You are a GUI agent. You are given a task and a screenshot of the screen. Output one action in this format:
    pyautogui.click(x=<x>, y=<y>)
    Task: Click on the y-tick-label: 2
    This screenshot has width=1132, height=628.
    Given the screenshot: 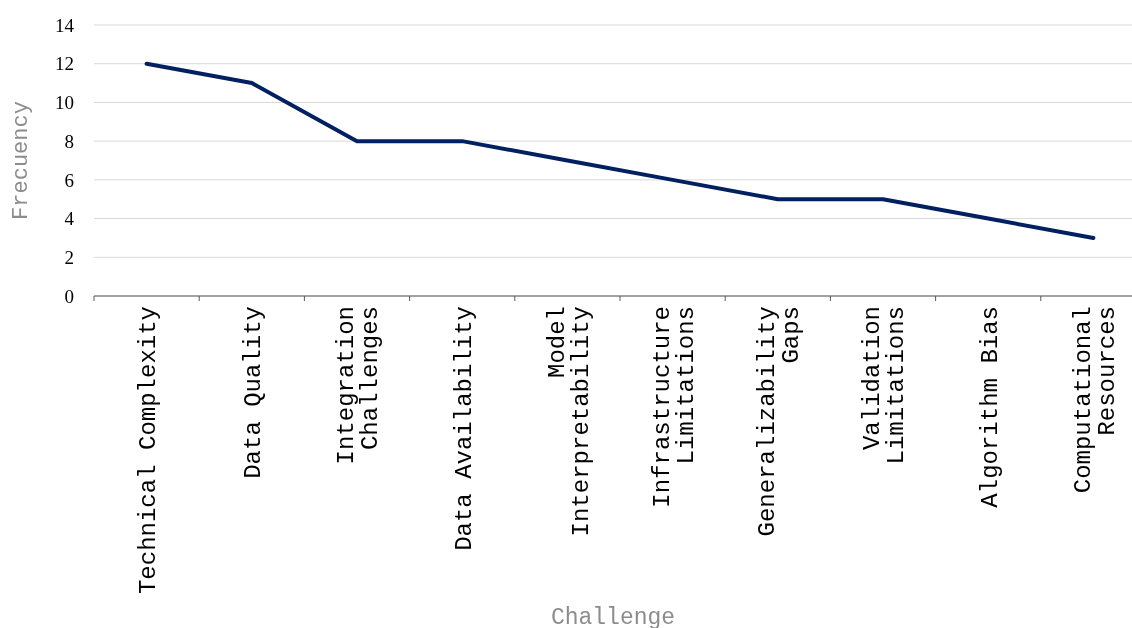 What is the action you would take?
    pyautogui.click(x=69, y=257)
    